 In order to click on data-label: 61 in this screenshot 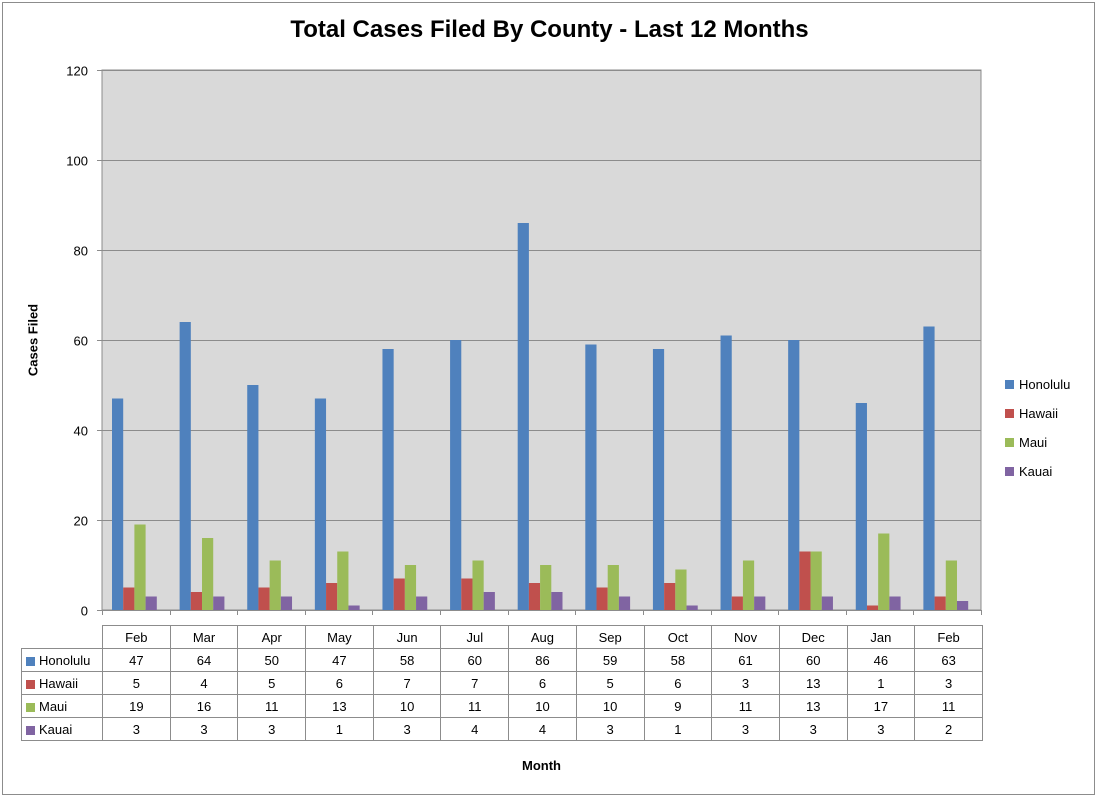, I will do `click(745, 660)`.